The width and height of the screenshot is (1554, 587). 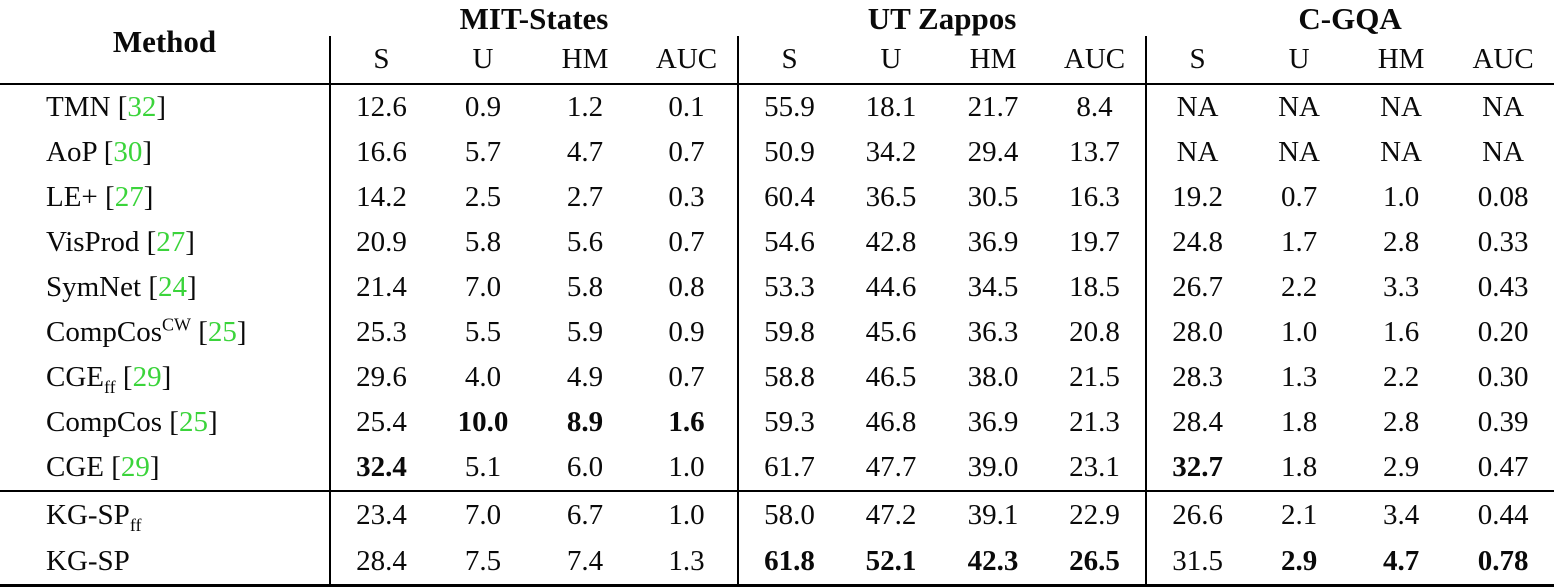 What do you see at coordinates (380, 514) in the screenshot?
I see `value-cell: 23.4` at bounding box center [380, 514].